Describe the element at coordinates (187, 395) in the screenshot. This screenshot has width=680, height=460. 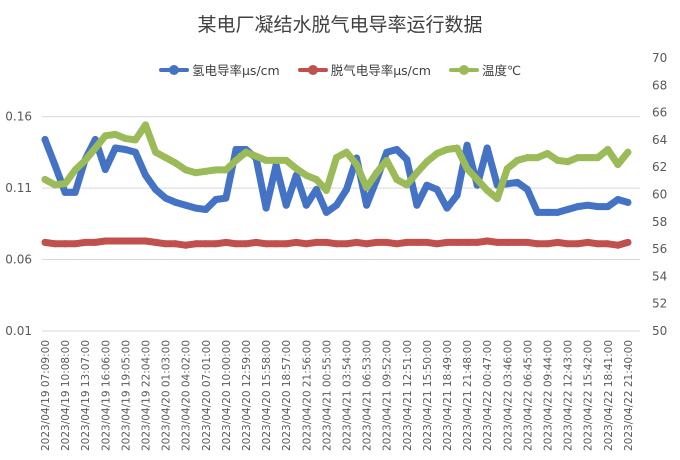
I see `x-tick-label: 2023/04/20 04:02:00` at that location.